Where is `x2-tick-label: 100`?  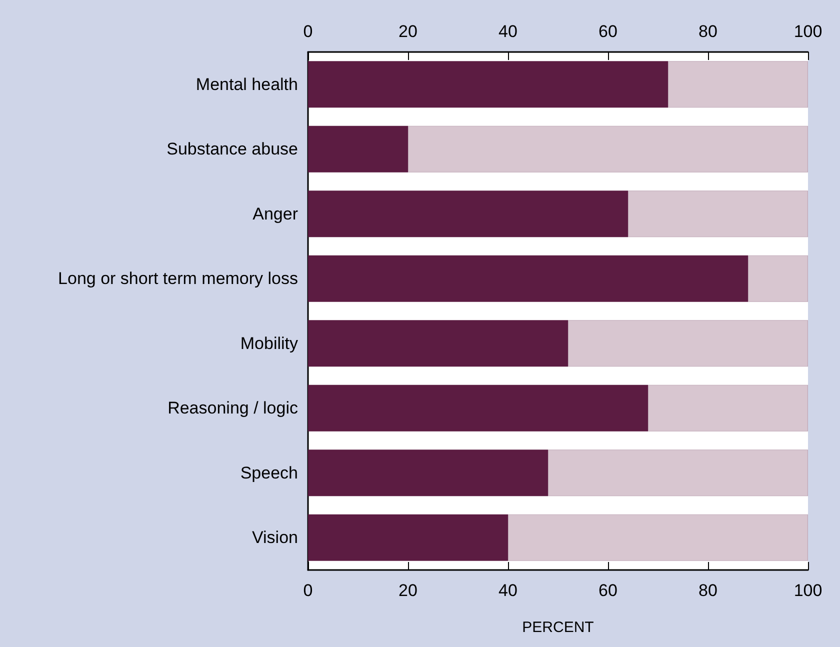 x2-tick-label: 100 is located at coordinates (808, 31).